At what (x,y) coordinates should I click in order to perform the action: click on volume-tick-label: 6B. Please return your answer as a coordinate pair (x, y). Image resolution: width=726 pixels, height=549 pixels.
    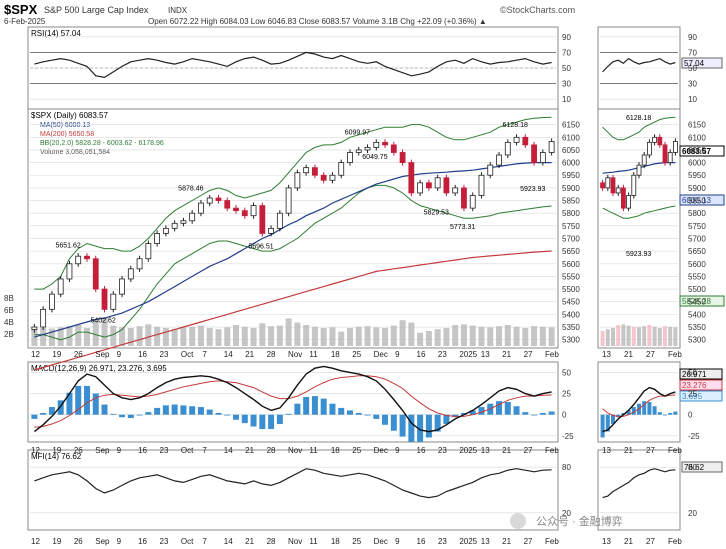
    Looking at the image, I should click on (9, 310).